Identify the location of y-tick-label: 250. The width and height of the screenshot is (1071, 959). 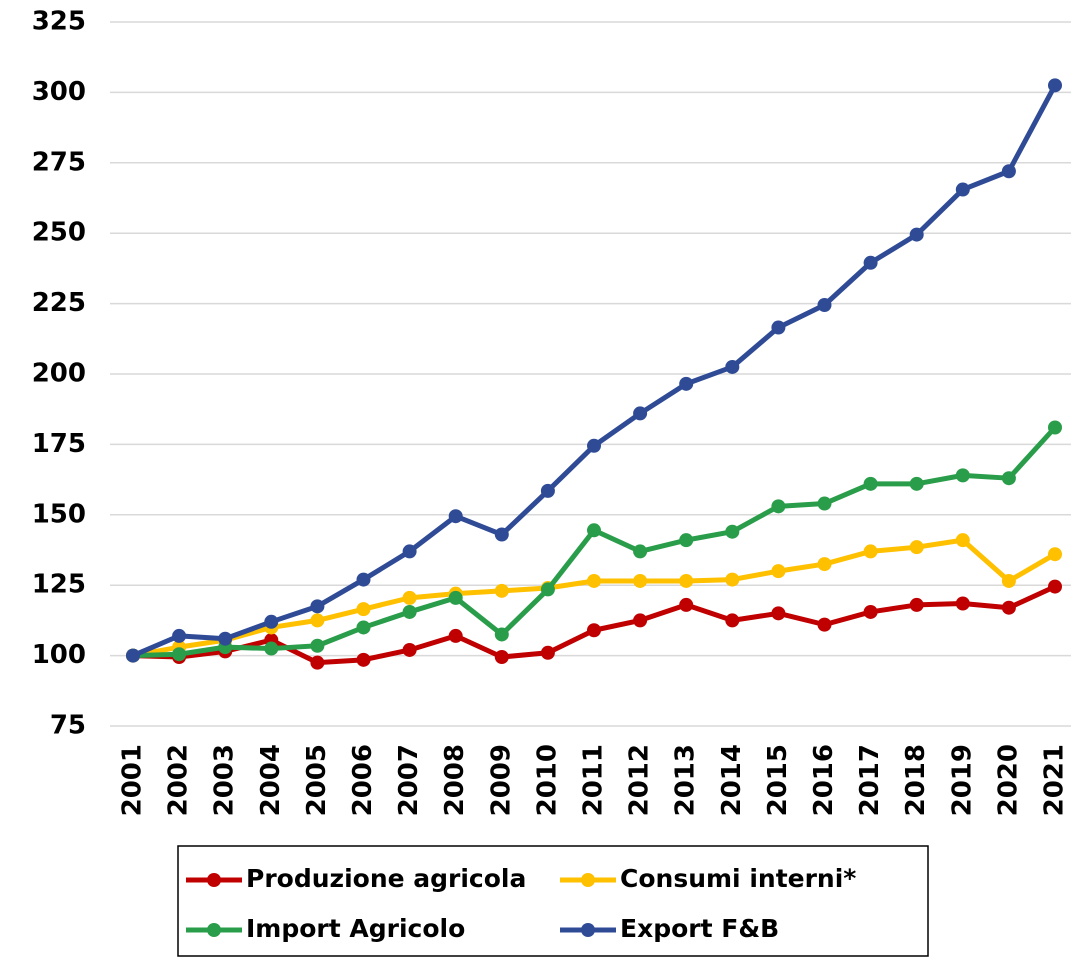
(59, 233).